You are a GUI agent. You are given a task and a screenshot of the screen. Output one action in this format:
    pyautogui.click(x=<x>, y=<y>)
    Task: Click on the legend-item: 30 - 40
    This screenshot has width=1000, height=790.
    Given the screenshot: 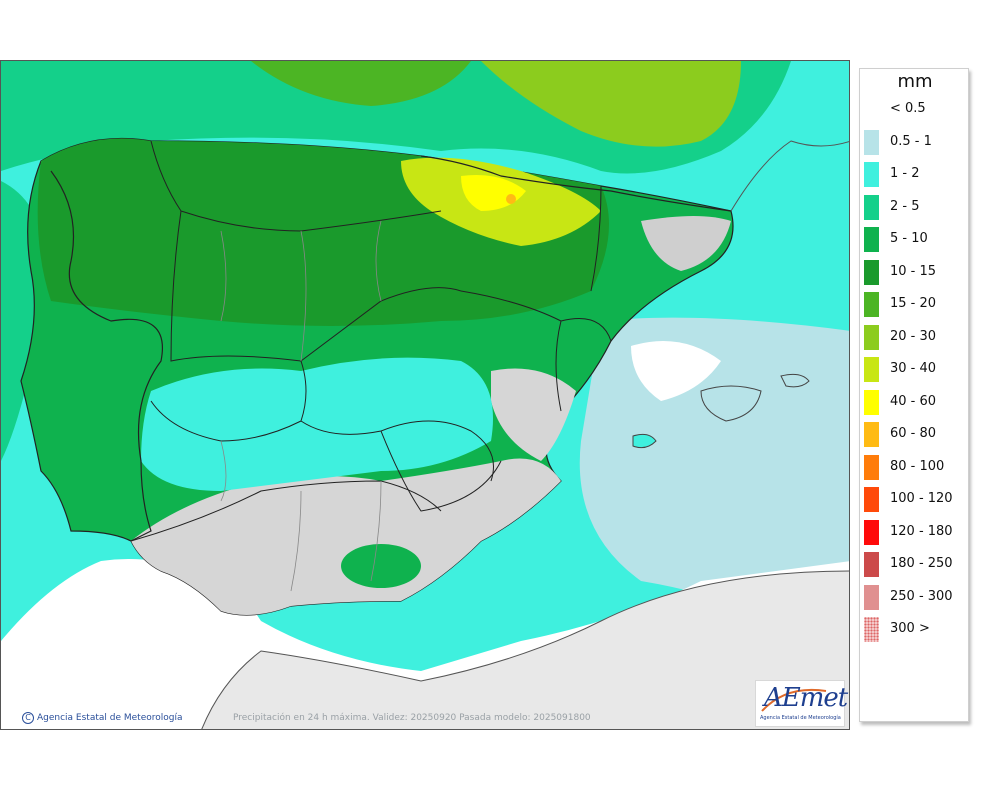 What is the action you would take?
    pyautogui.click(x=914, y=369)
    